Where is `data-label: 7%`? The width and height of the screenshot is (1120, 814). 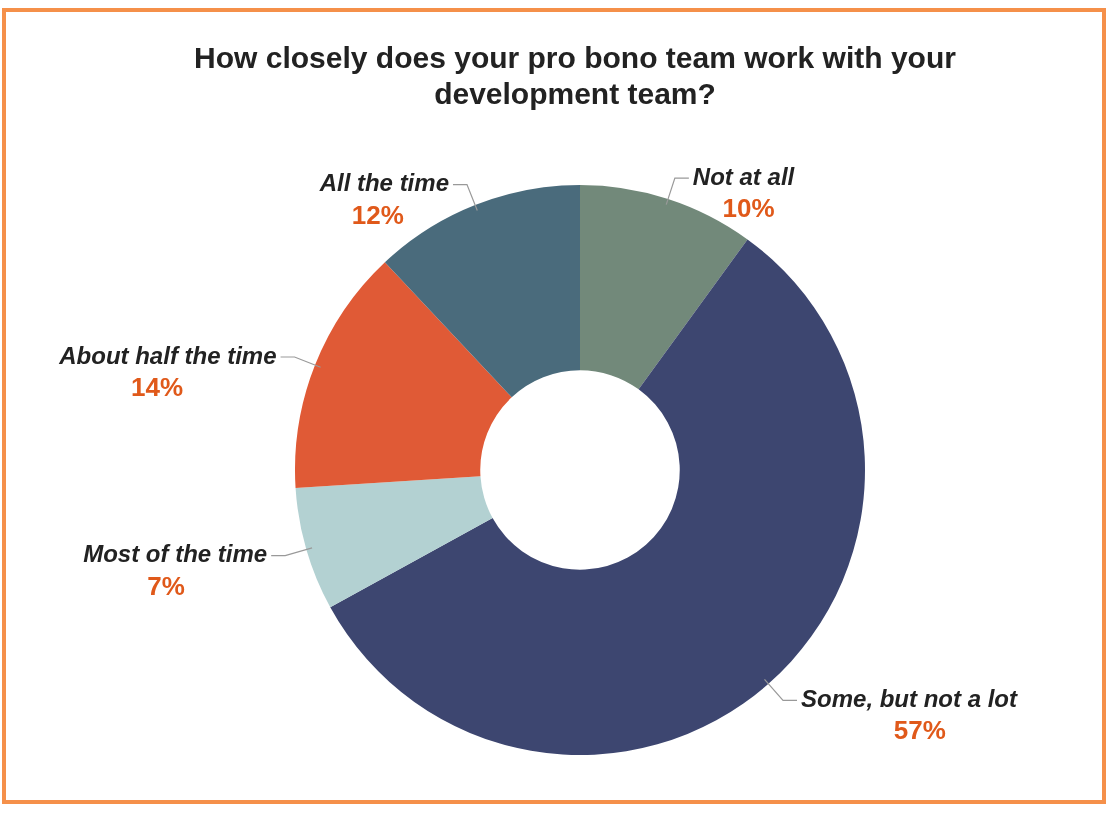 data-label: 7% is located at coordinates (166, 585).